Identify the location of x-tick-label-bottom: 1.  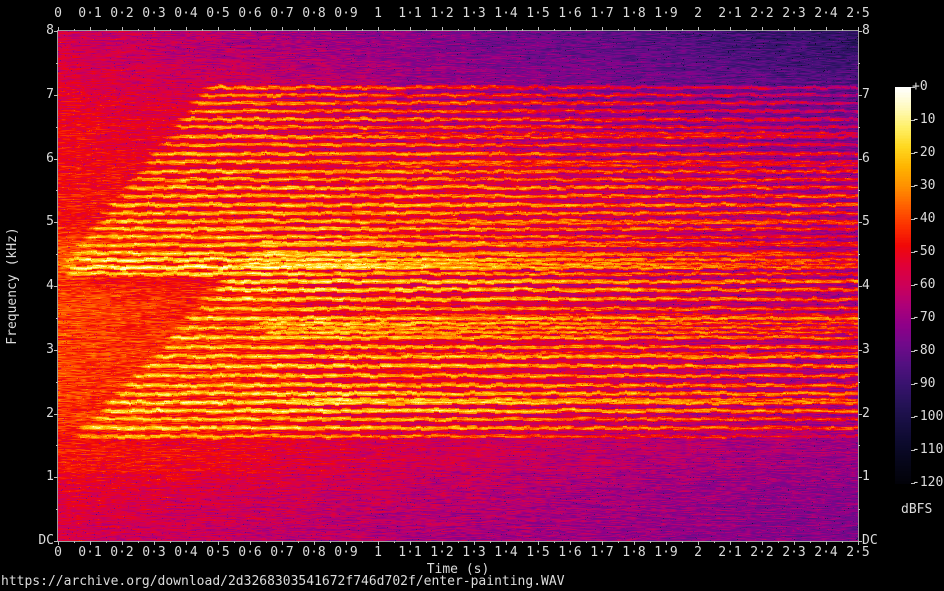
(378, 552).